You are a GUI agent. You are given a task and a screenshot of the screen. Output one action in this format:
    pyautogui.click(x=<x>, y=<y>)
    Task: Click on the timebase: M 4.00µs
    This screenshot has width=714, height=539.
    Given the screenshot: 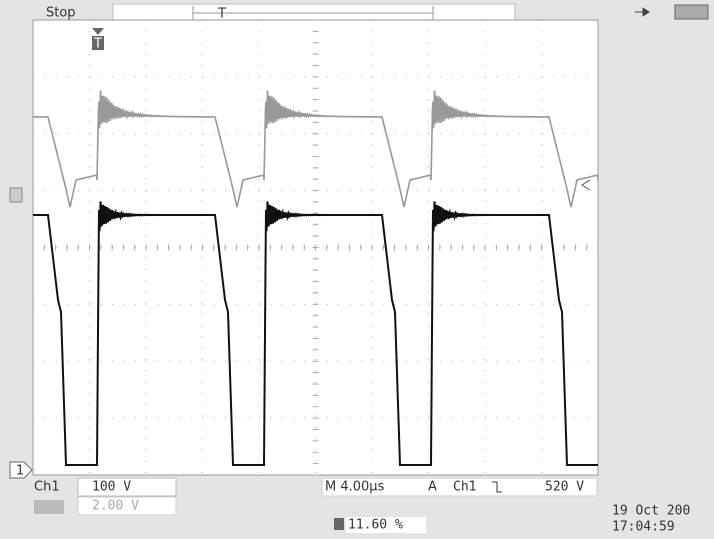 What is the action you would take?
    pyautogui.click(x=355, y=487)
    